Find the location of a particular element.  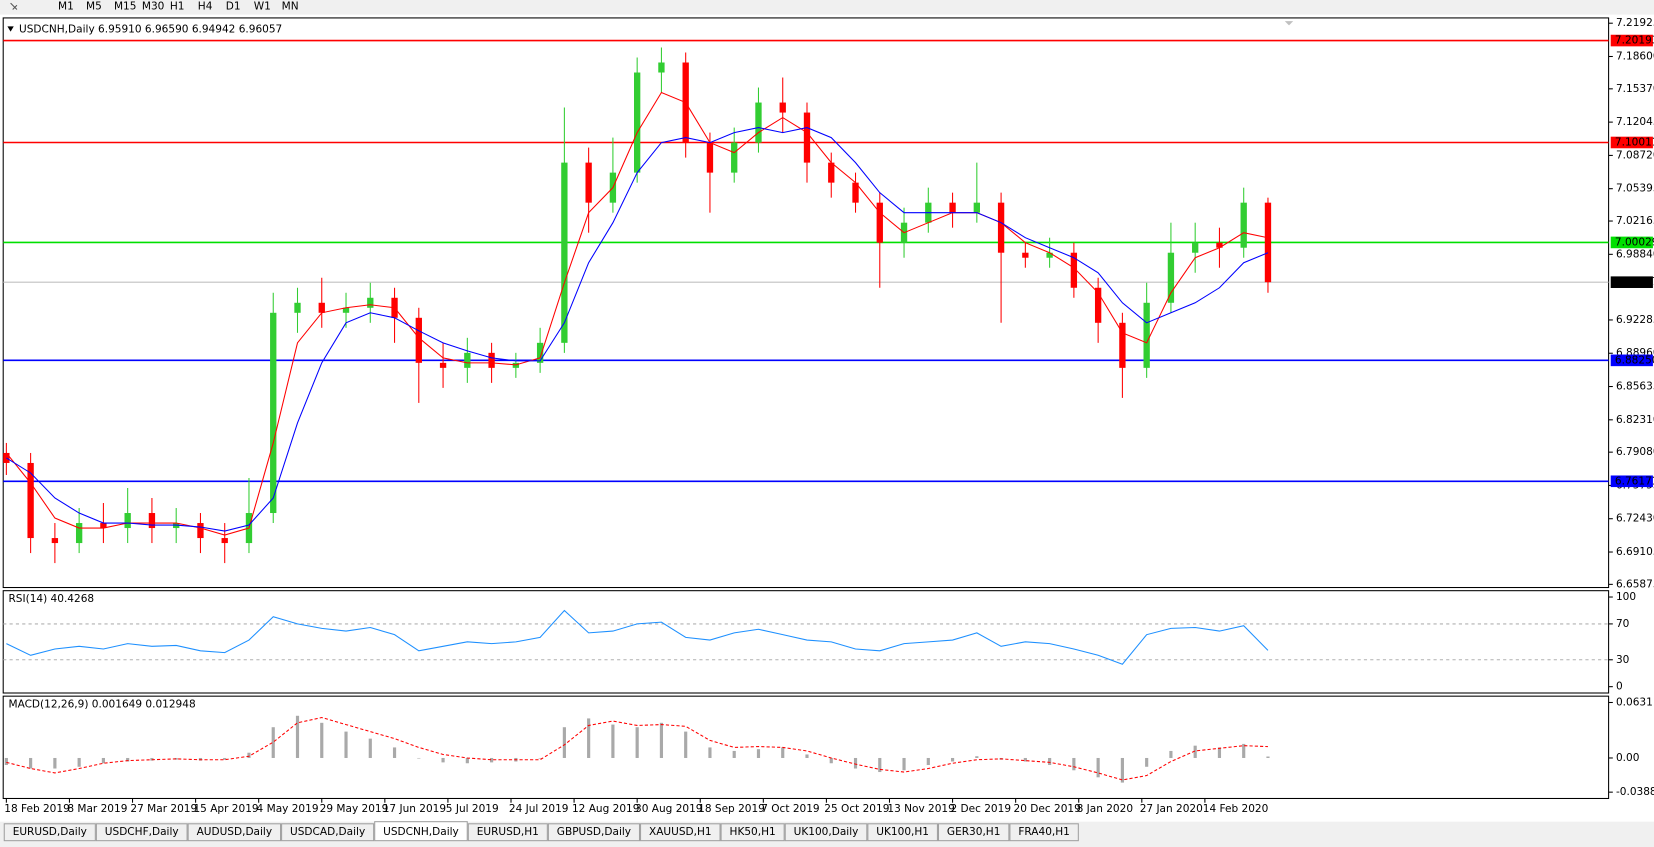

tab: UK100,Daily is located at coordinates (826, 832).